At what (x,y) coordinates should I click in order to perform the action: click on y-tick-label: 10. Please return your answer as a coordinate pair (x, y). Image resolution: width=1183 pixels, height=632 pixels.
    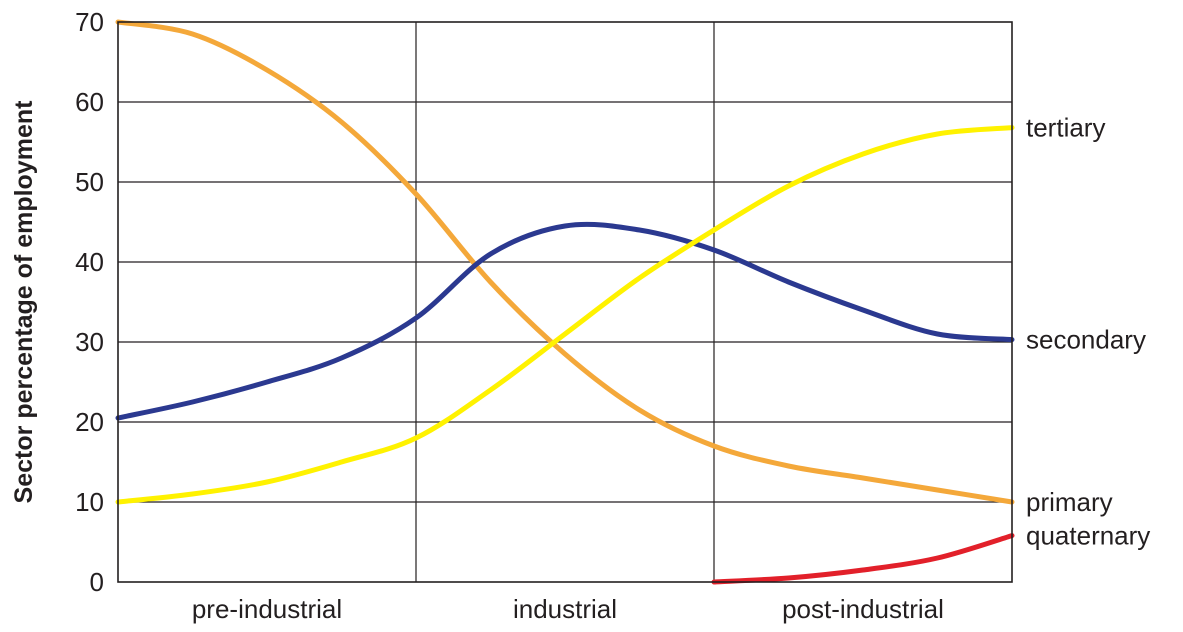
    Looking at the image, I should click on (89, 502).